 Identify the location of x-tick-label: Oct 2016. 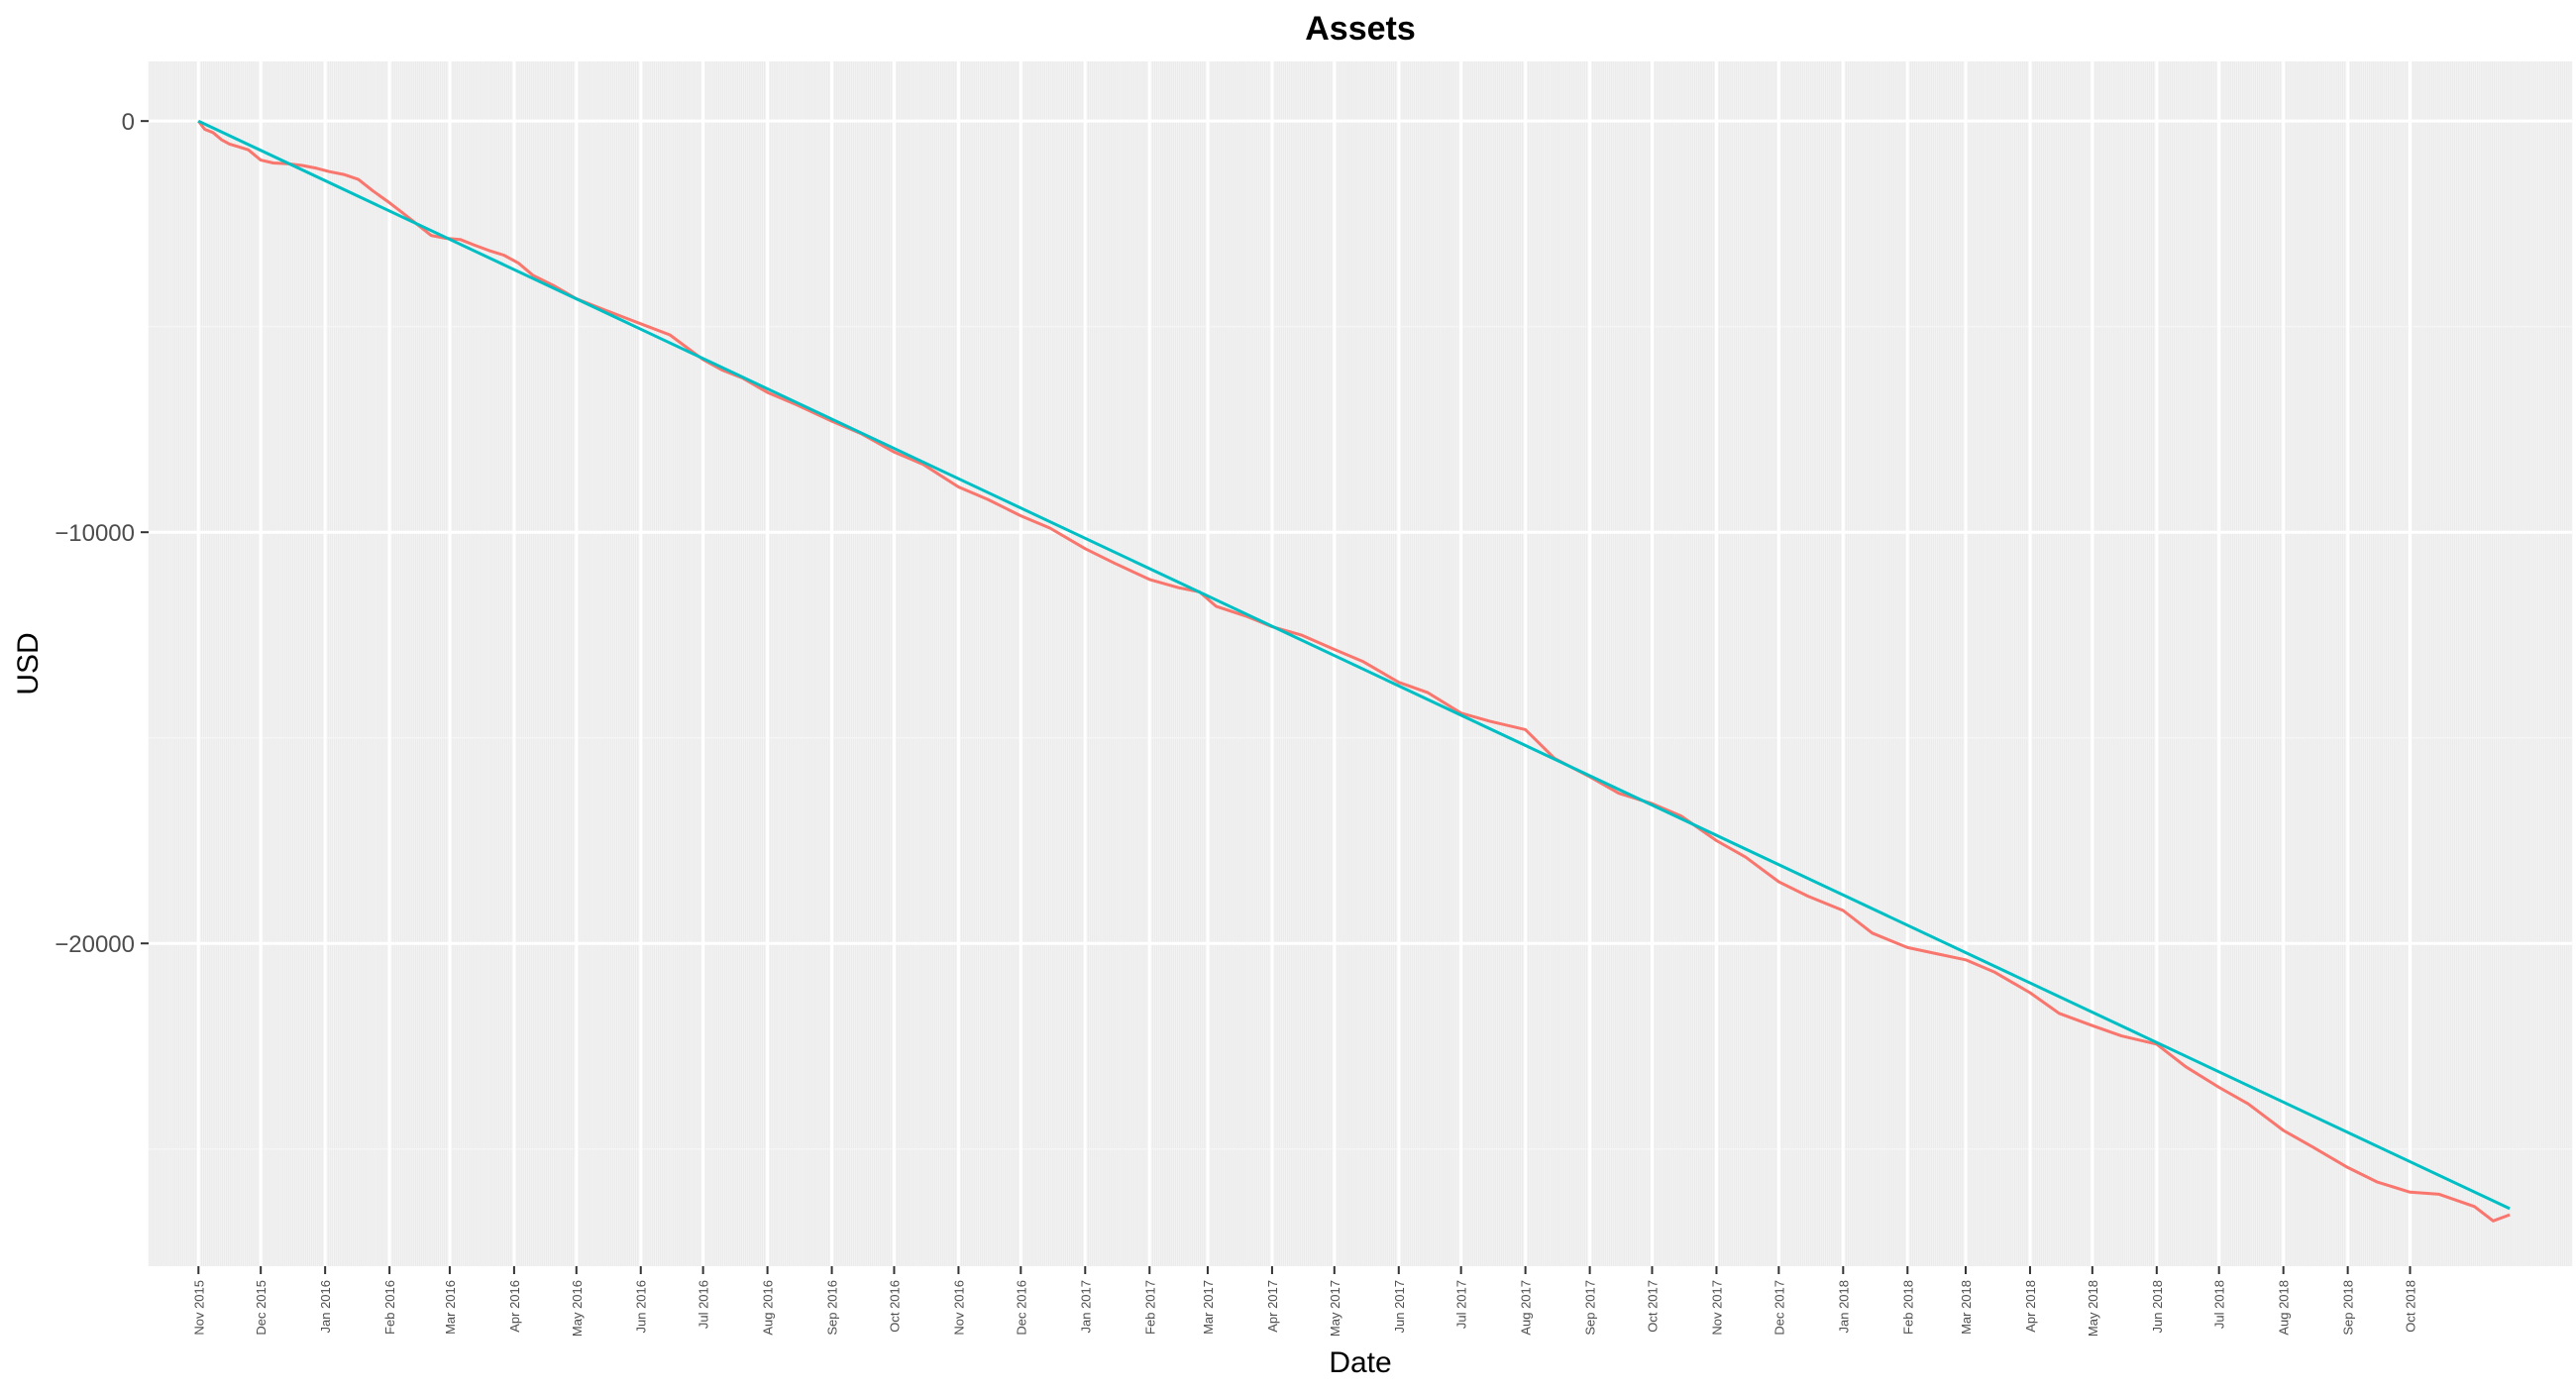
(894, 1307).